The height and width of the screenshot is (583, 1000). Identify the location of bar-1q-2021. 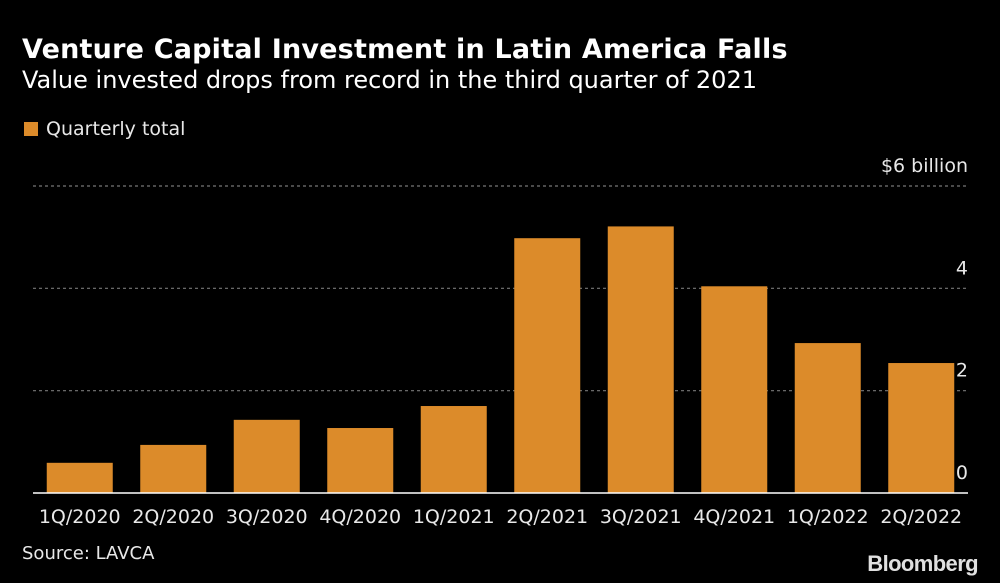
(453, 449).